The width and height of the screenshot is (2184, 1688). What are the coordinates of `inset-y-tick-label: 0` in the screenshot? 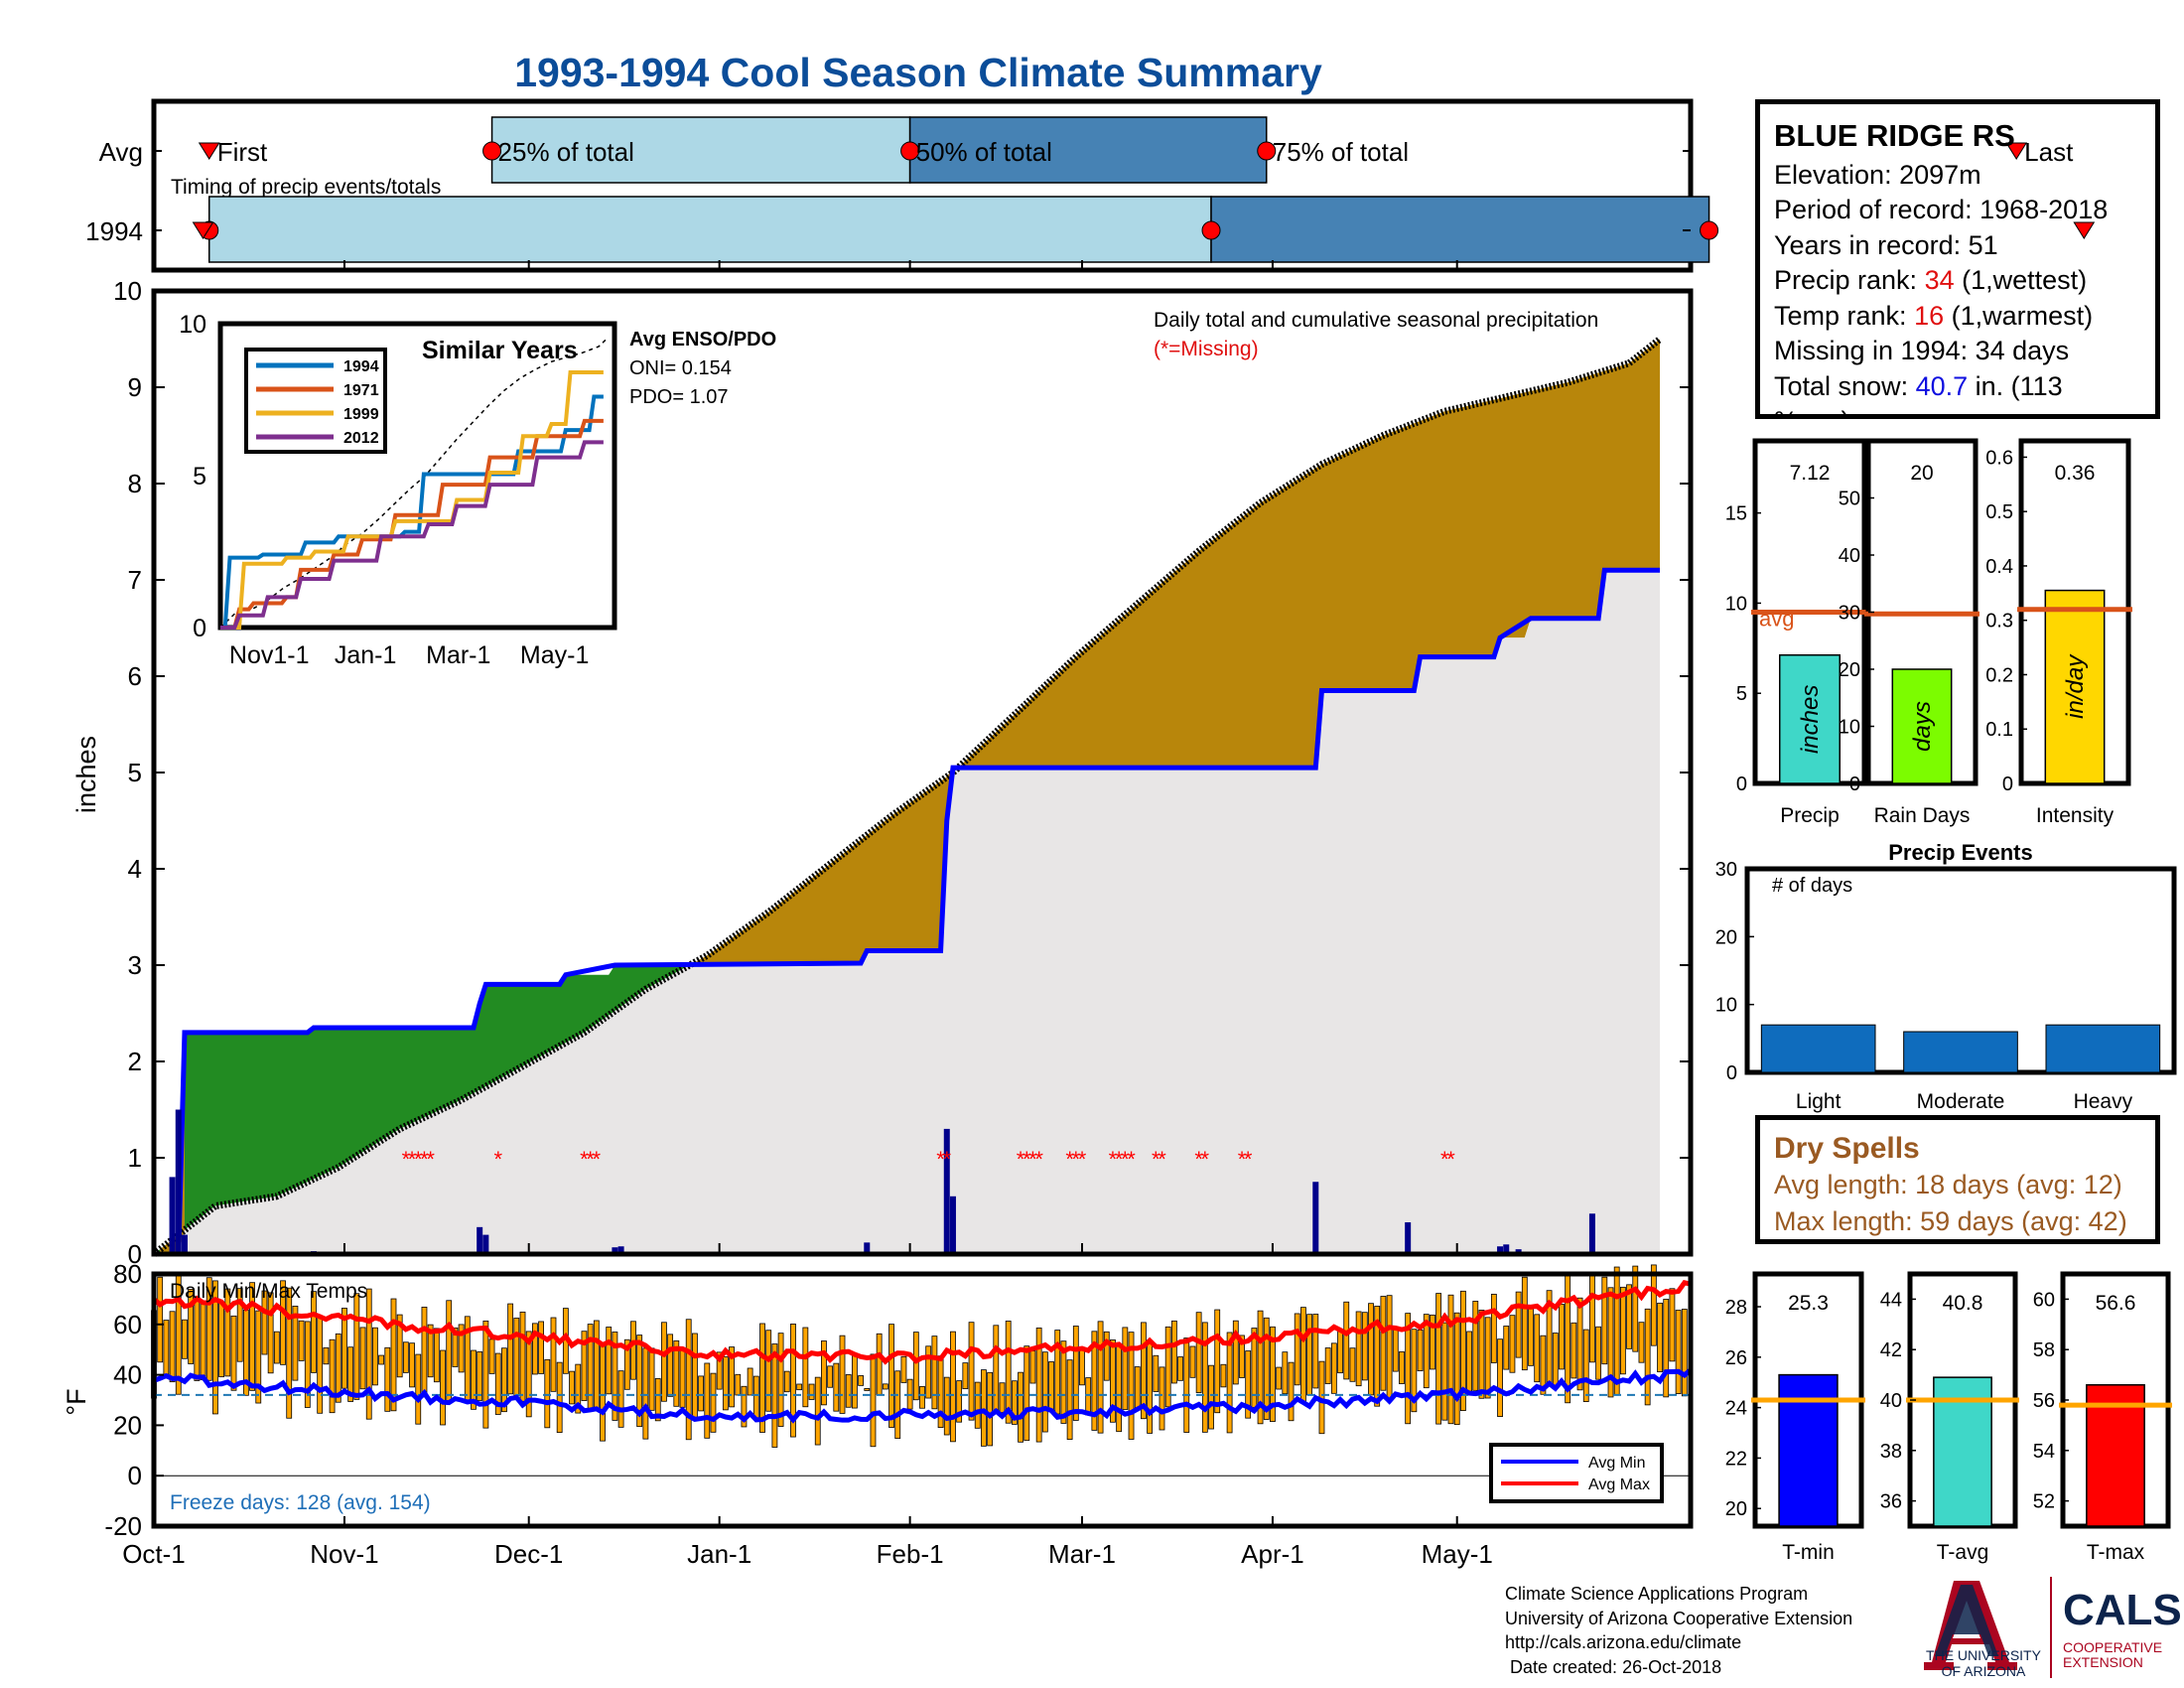 It's located at (199, 628).